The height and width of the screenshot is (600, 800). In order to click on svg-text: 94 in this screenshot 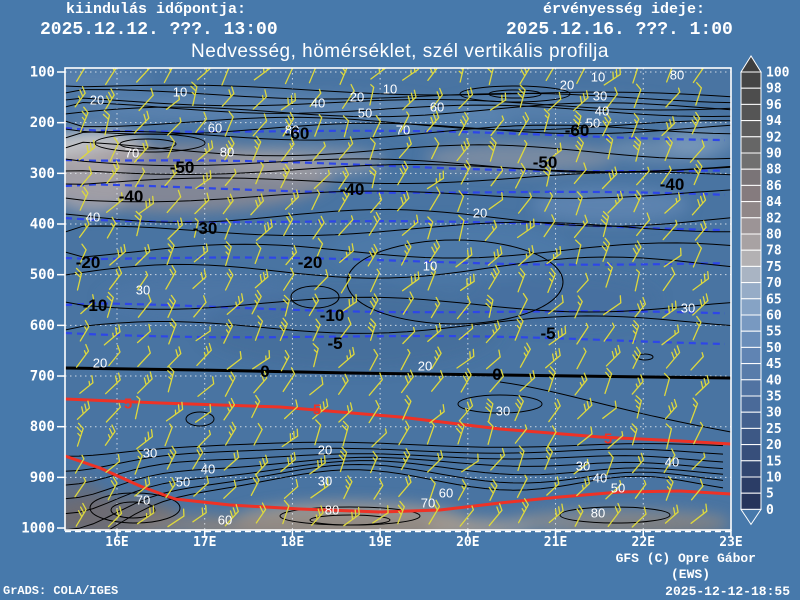, I will do `click(774, 121)`.